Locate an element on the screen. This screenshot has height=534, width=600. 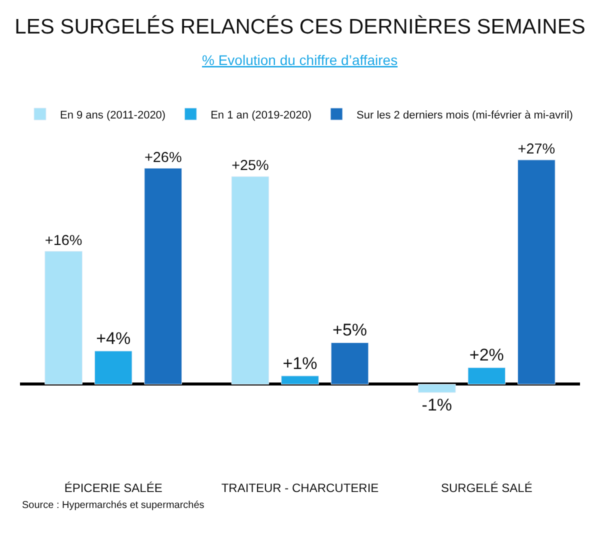
data-label: +27% is located at coordinates (537, 150).